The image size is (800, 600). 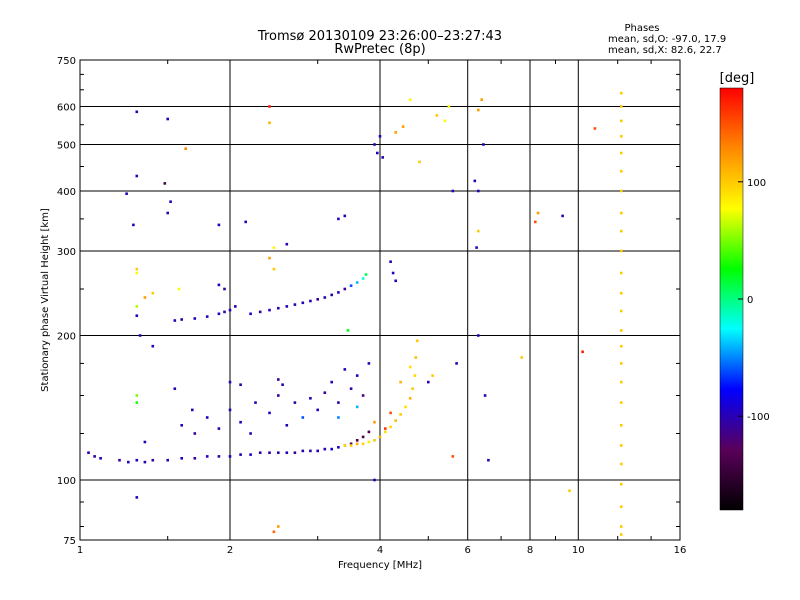 What do you see at coordinates (69, 541) in the screenshot?
I see `y-tick-label: 75` at bounding box center [69, 541].